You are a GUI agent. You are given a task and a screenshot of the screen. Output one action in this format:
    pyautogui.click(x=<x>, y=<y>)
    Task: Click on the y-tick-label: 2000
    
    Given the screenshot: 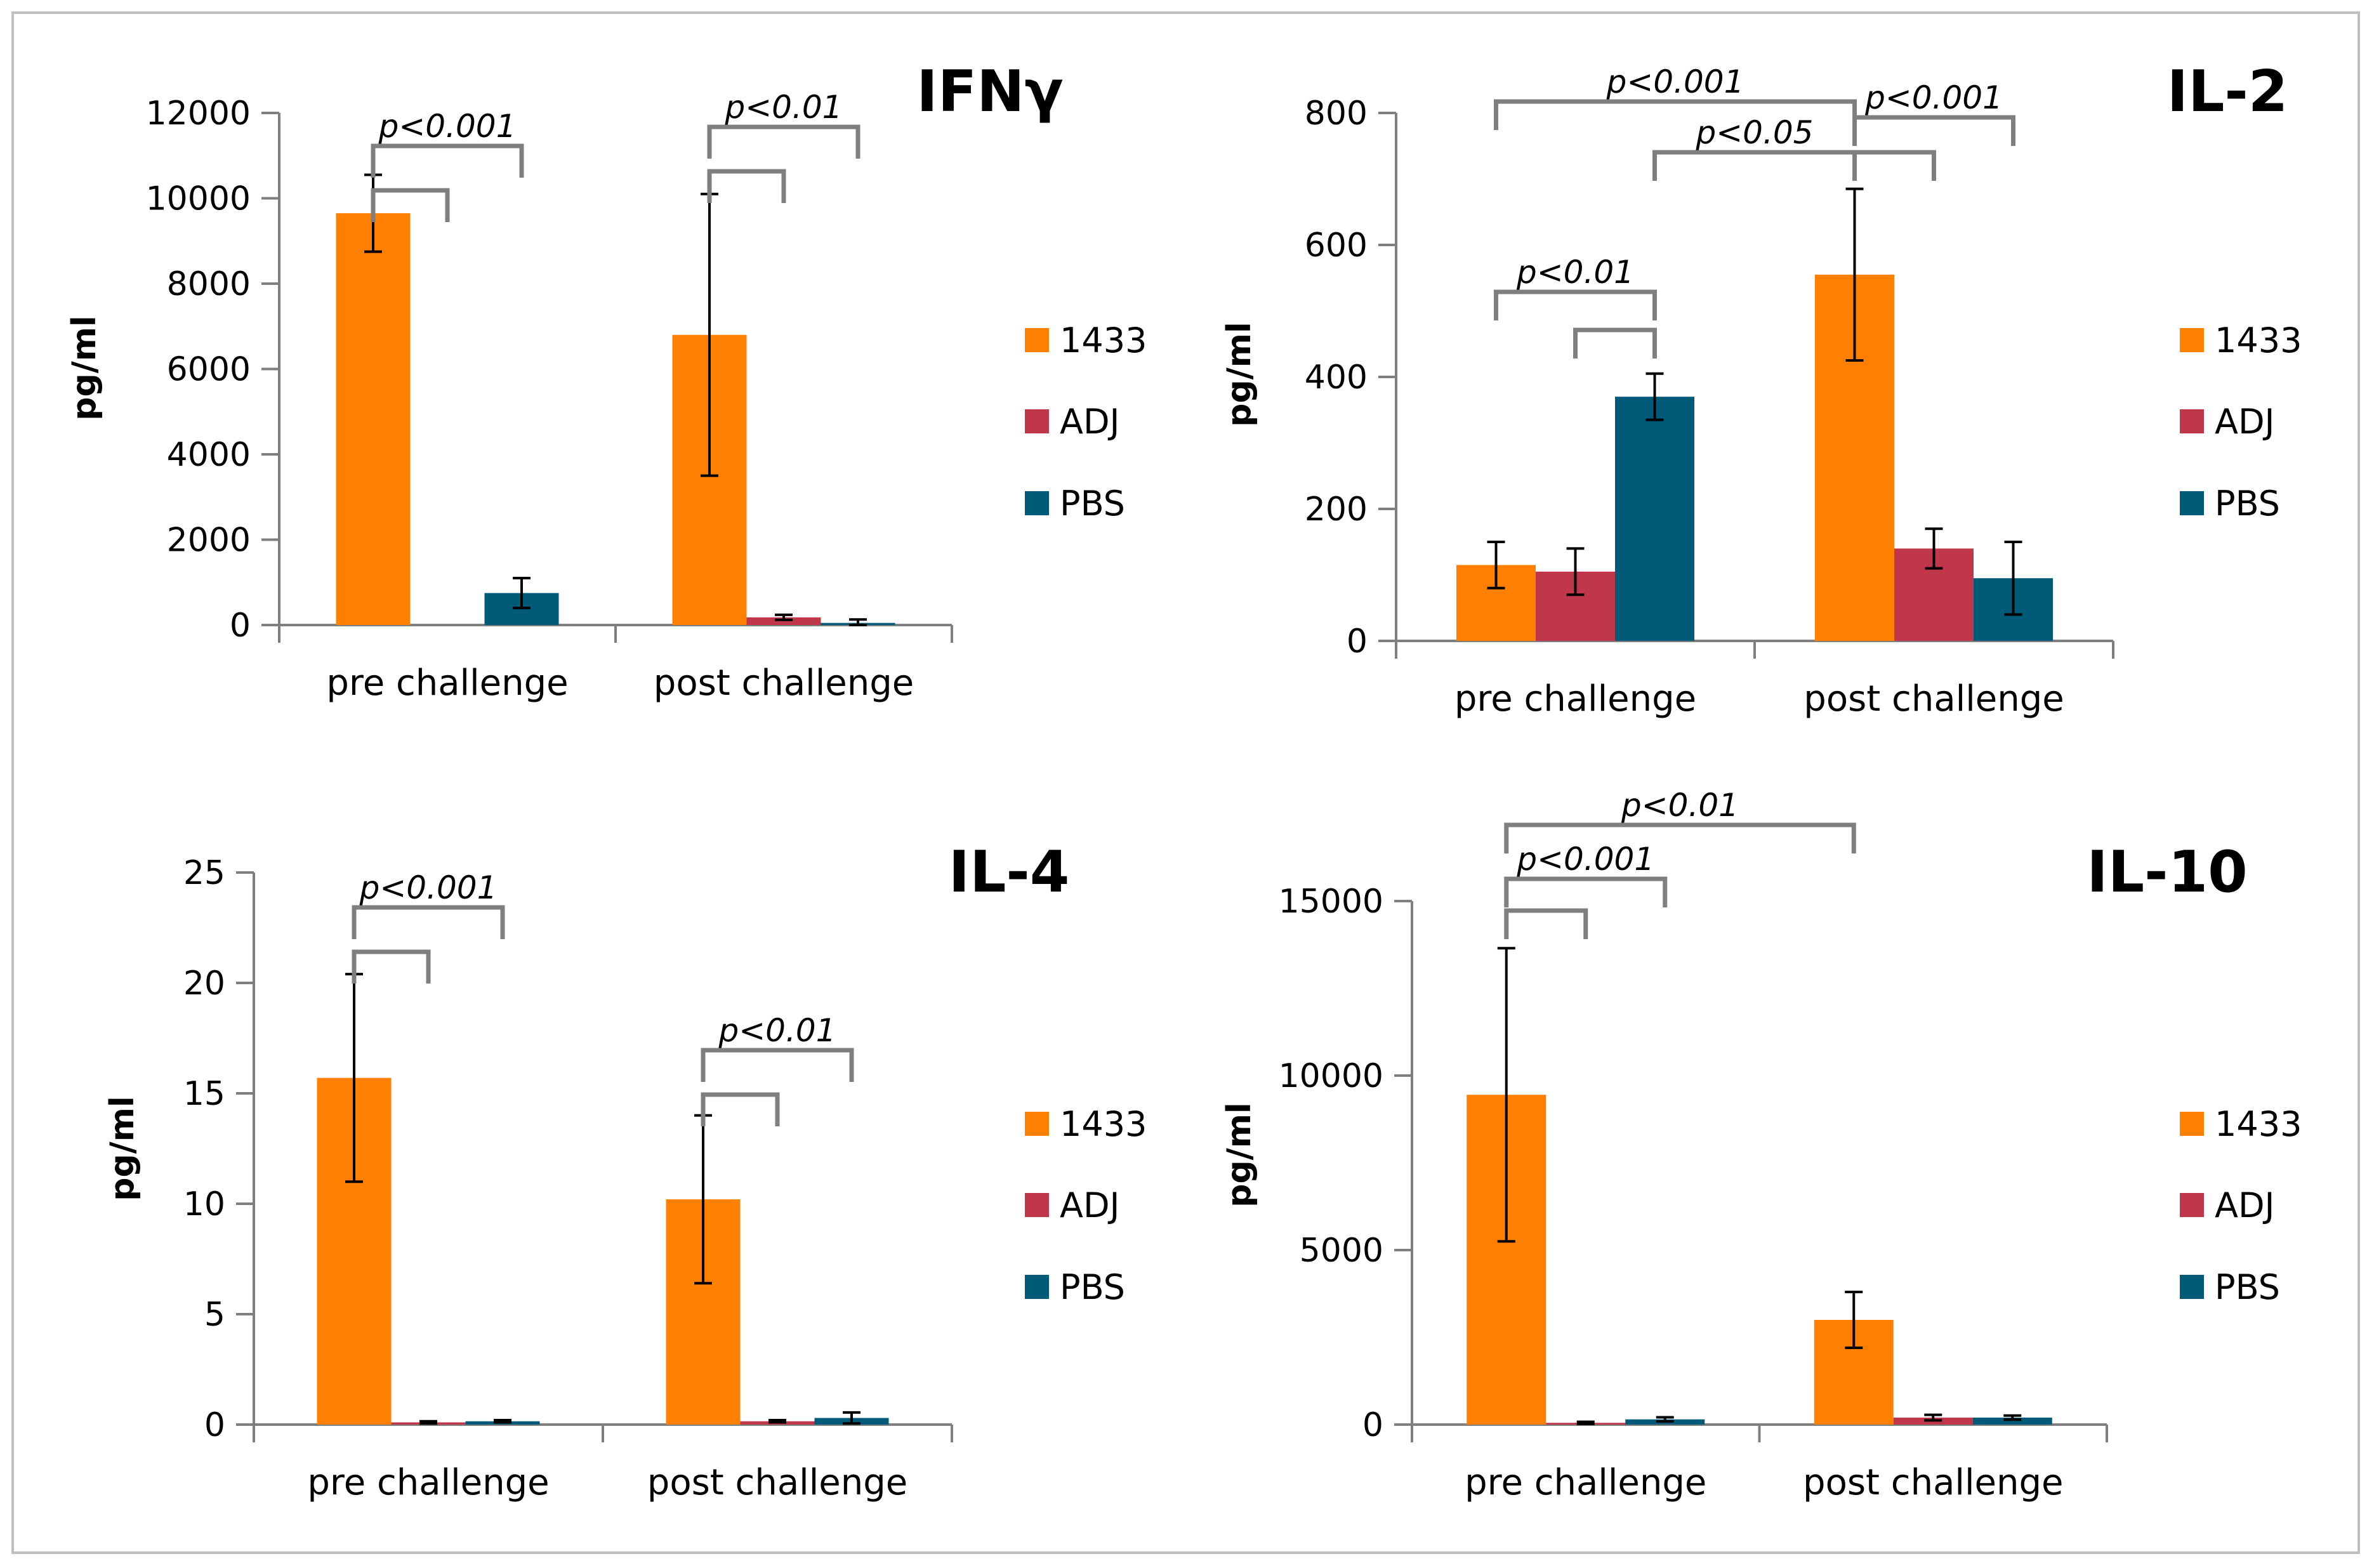 What is the action you would take?
    pyautogui.click(x=209, y=541)
    